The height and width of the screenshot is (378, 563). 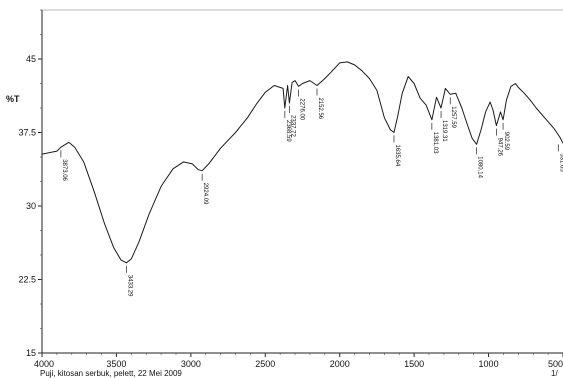 I want to click on x-axis-ticks: 4000 3500 3000 2500 2000 1500 1000 500, so click(x=298, y=361).